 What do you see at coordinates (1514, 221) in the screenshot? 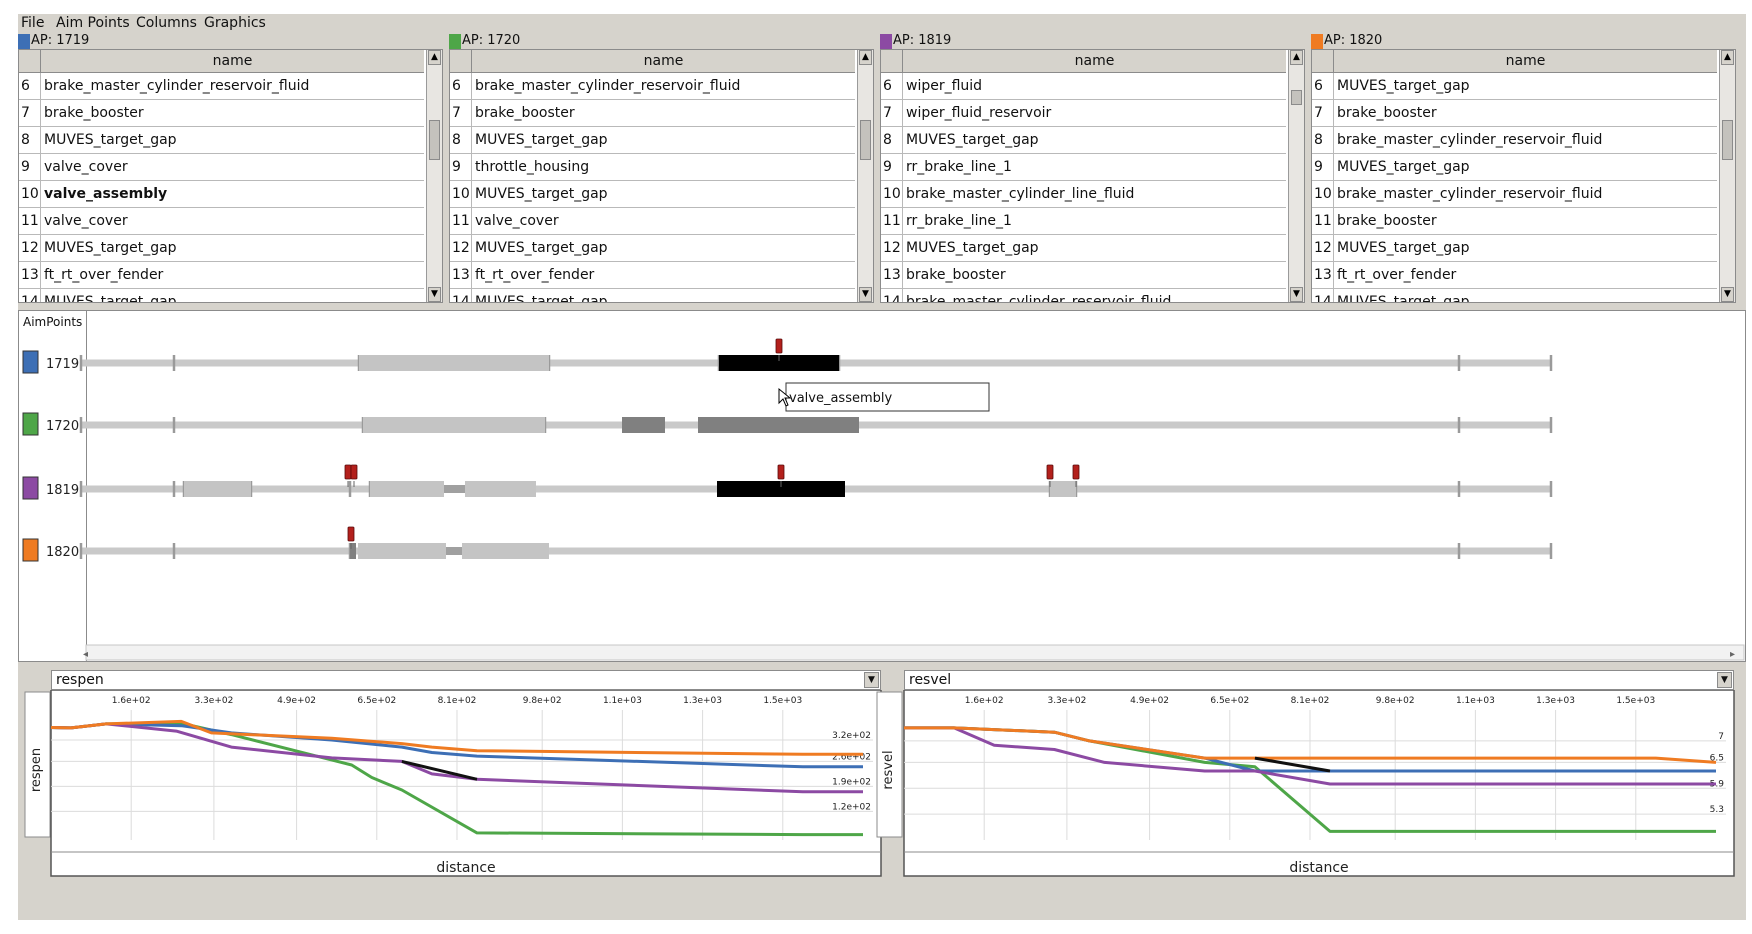
I see `table-row: 11 brake_booster` at bounding box center [1514, 221].